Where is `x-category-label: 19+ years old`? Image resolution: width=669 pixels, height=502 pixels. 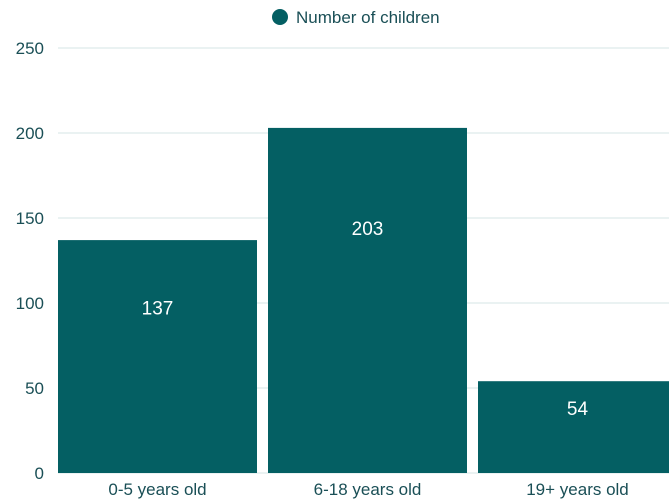
x-category-label: 19+ years old is located at coordinates (577, 489).